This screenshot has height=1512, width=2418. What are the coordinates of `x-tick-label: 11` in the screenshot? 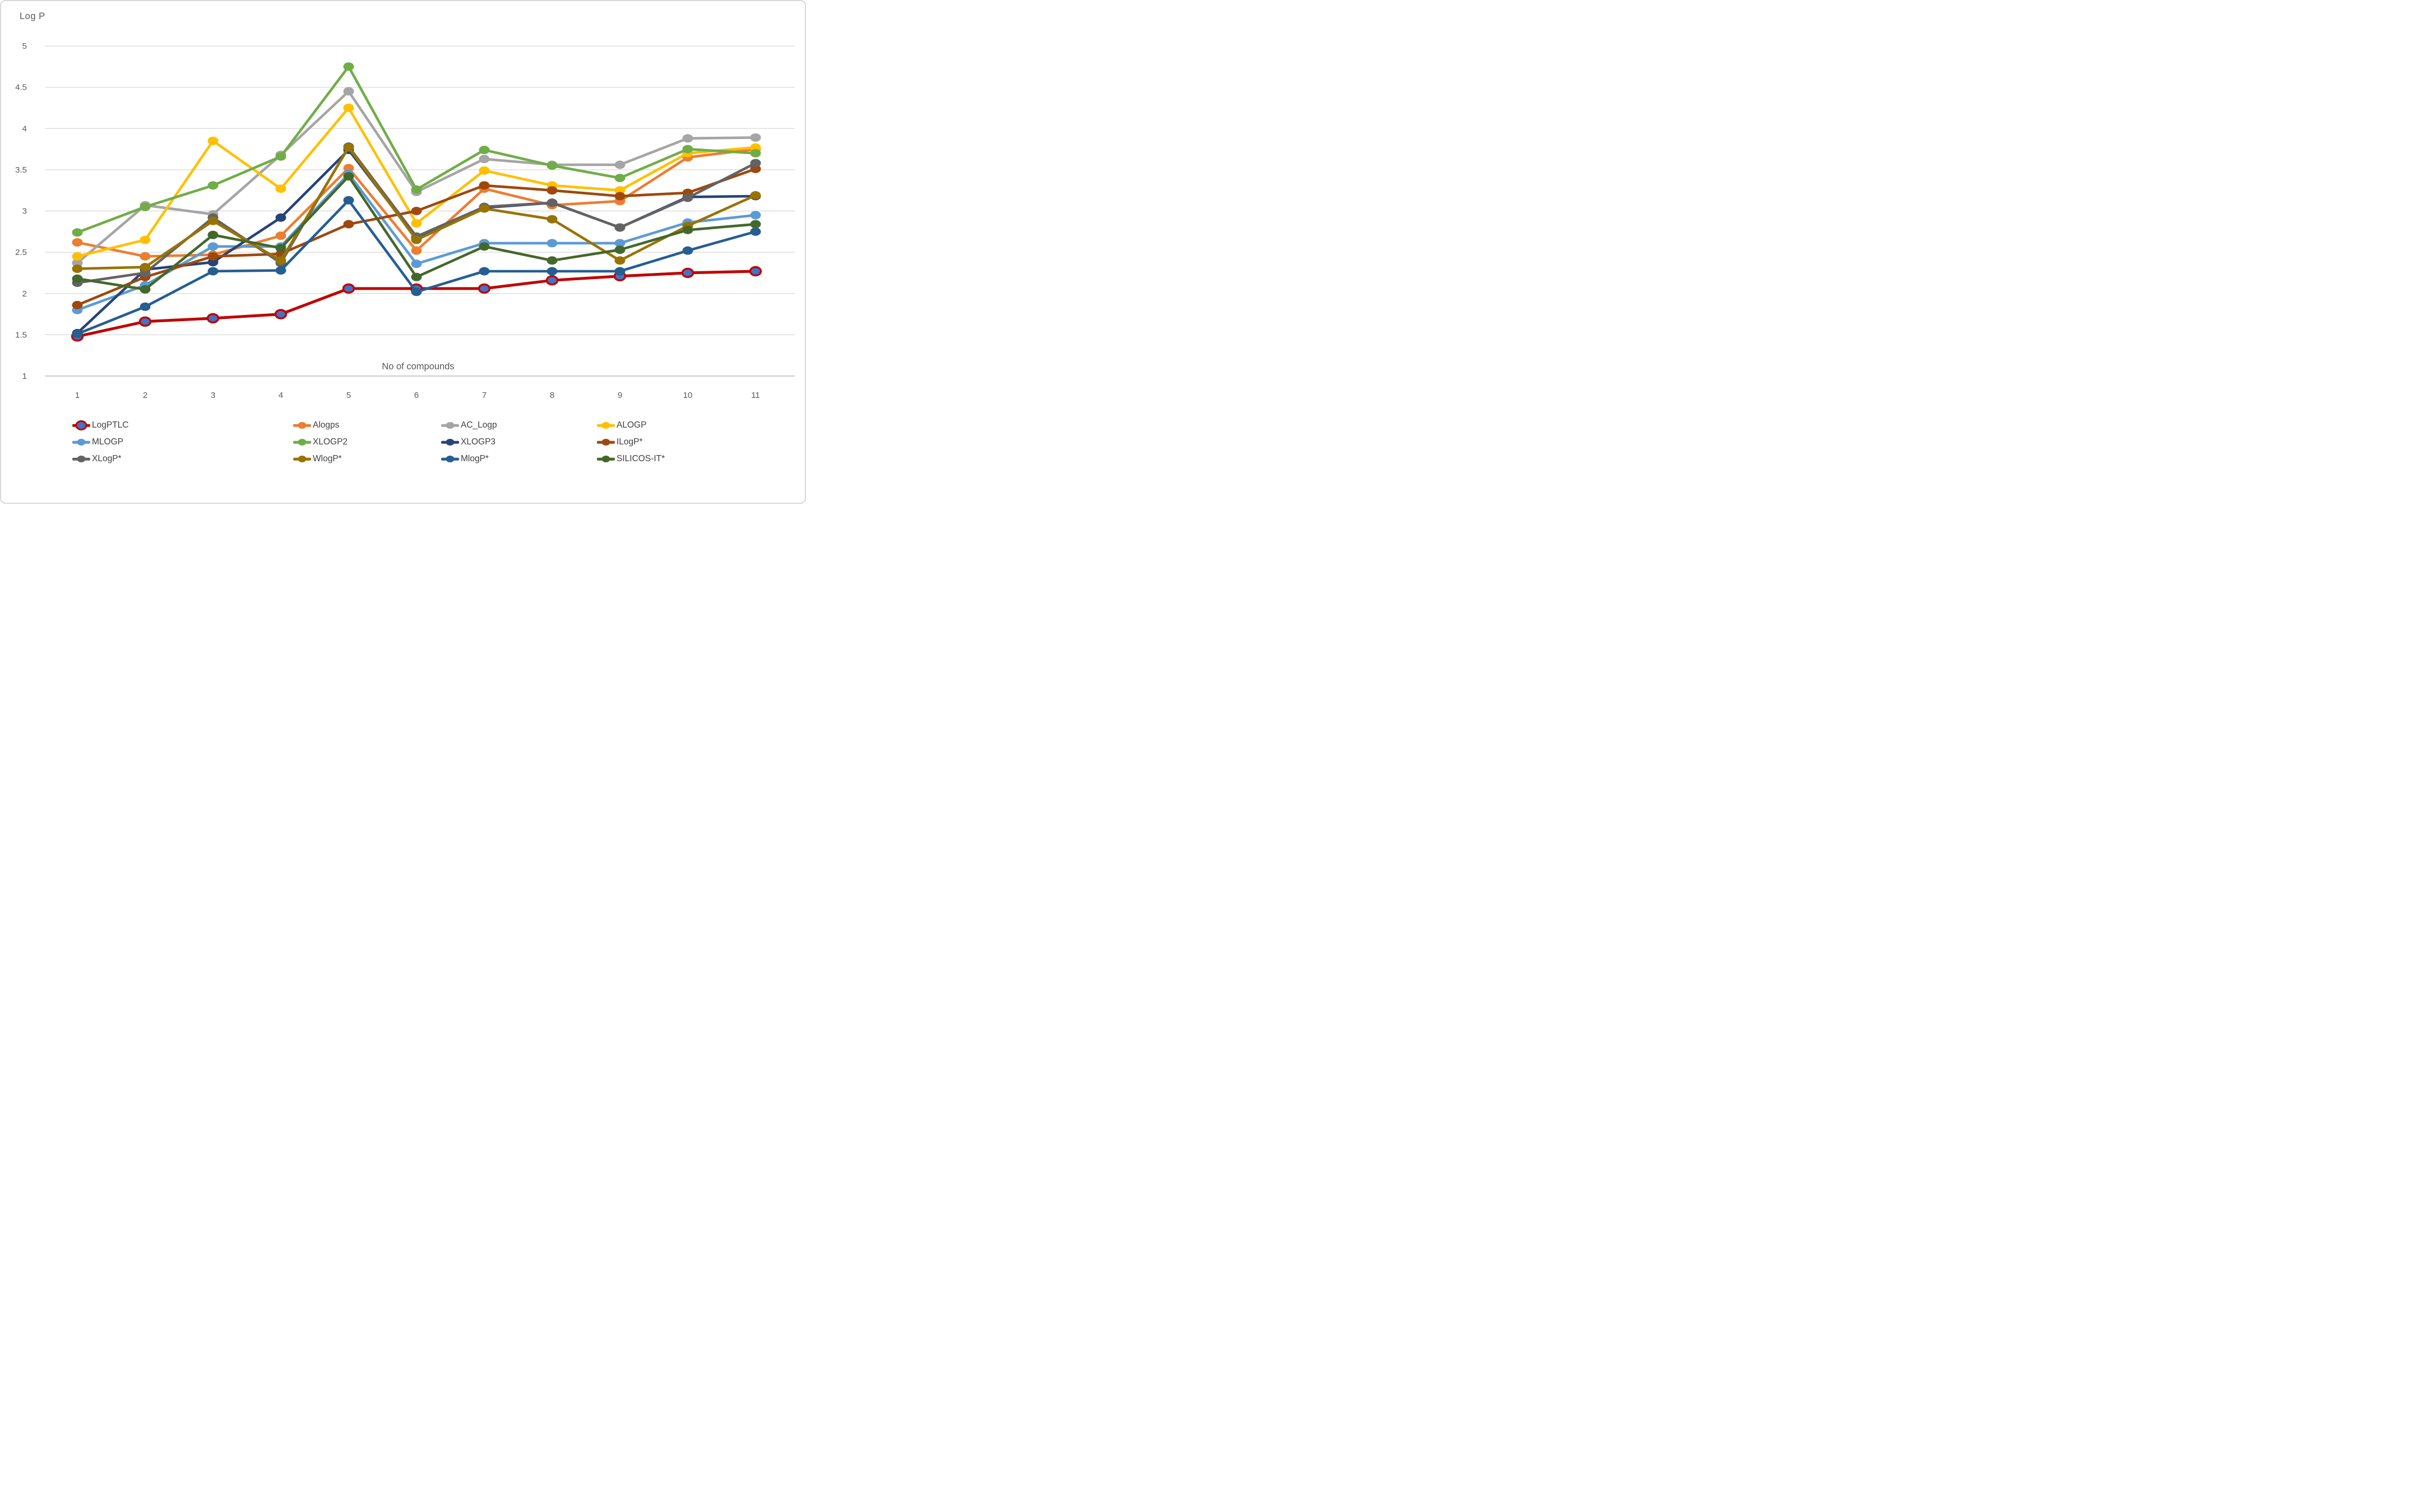 It's located at (755, 395).